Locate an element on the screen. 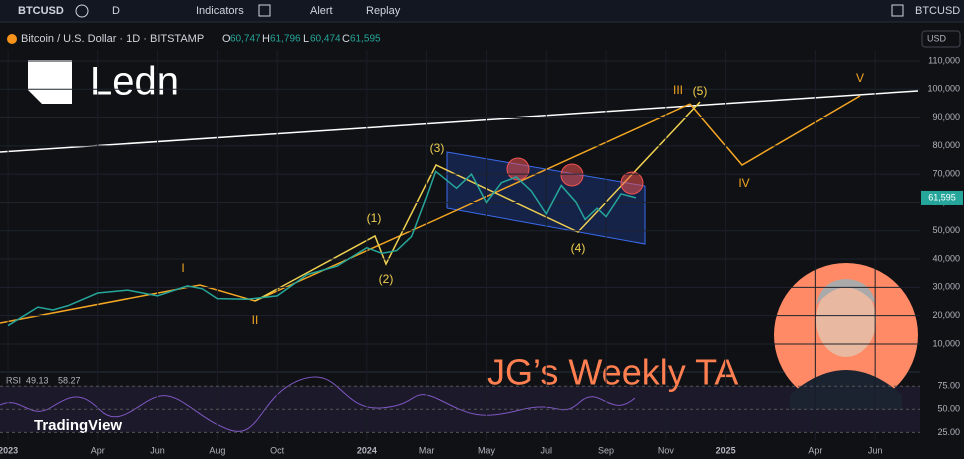 The height and width of the screenshot is (459, 964). y-tick-label: 90,000 is located at coordinates (946, 117).